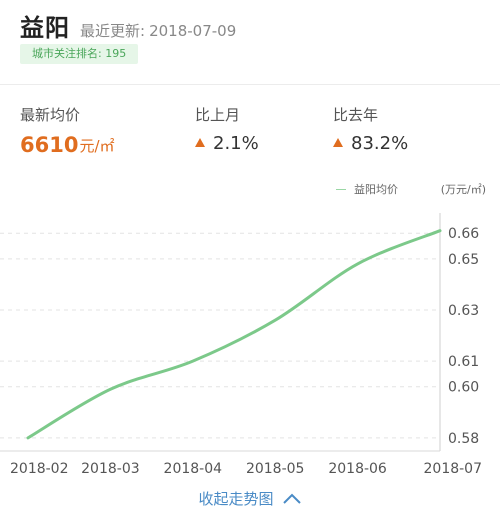 This screenshot has width=500, height=524. I want to click on month-over-month-value-row: 2.1%, so click(227, 143).